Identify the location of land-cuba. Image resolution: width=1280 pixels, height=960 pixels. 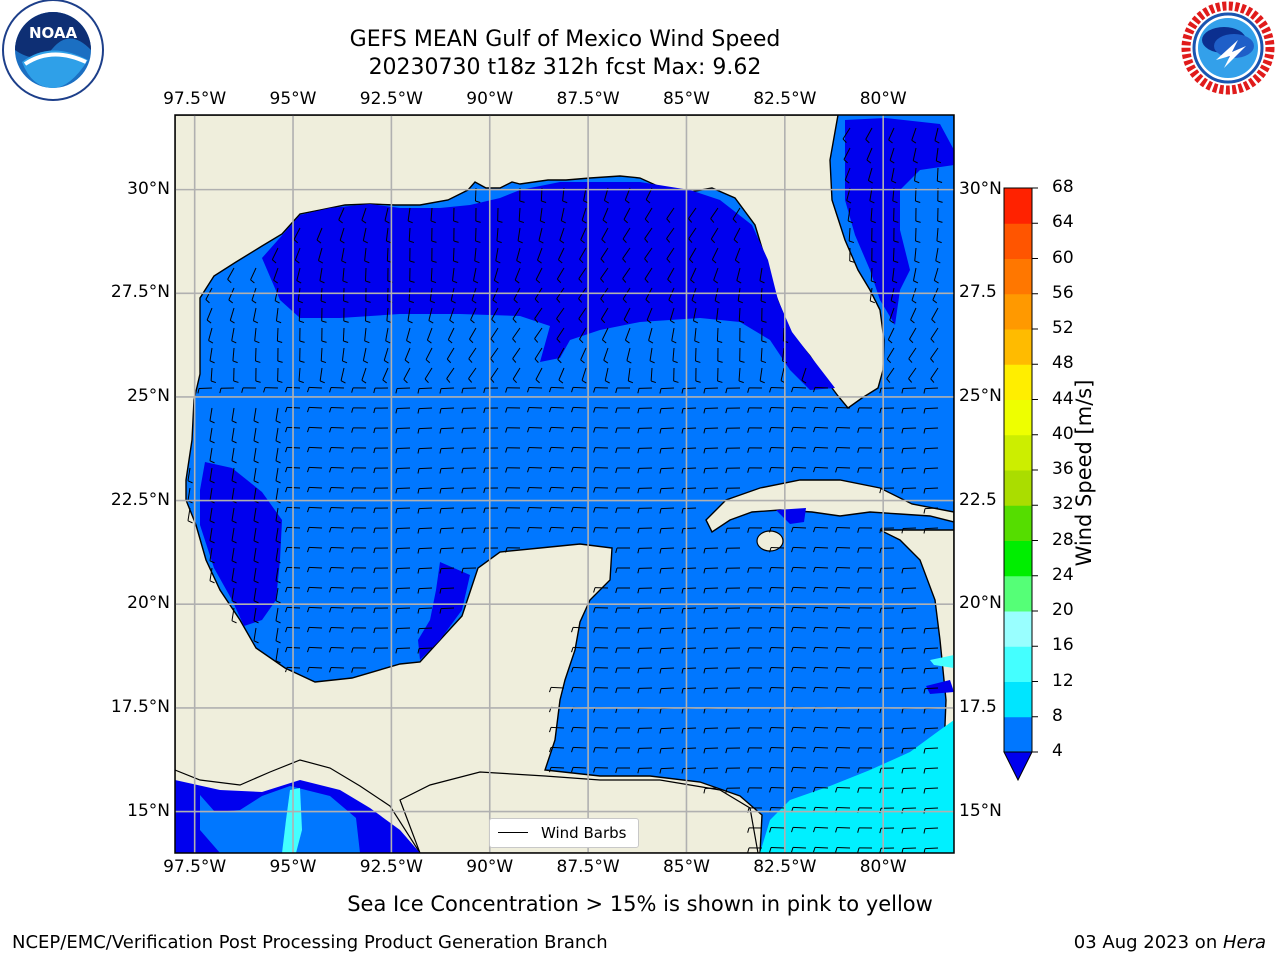
(829, 506).